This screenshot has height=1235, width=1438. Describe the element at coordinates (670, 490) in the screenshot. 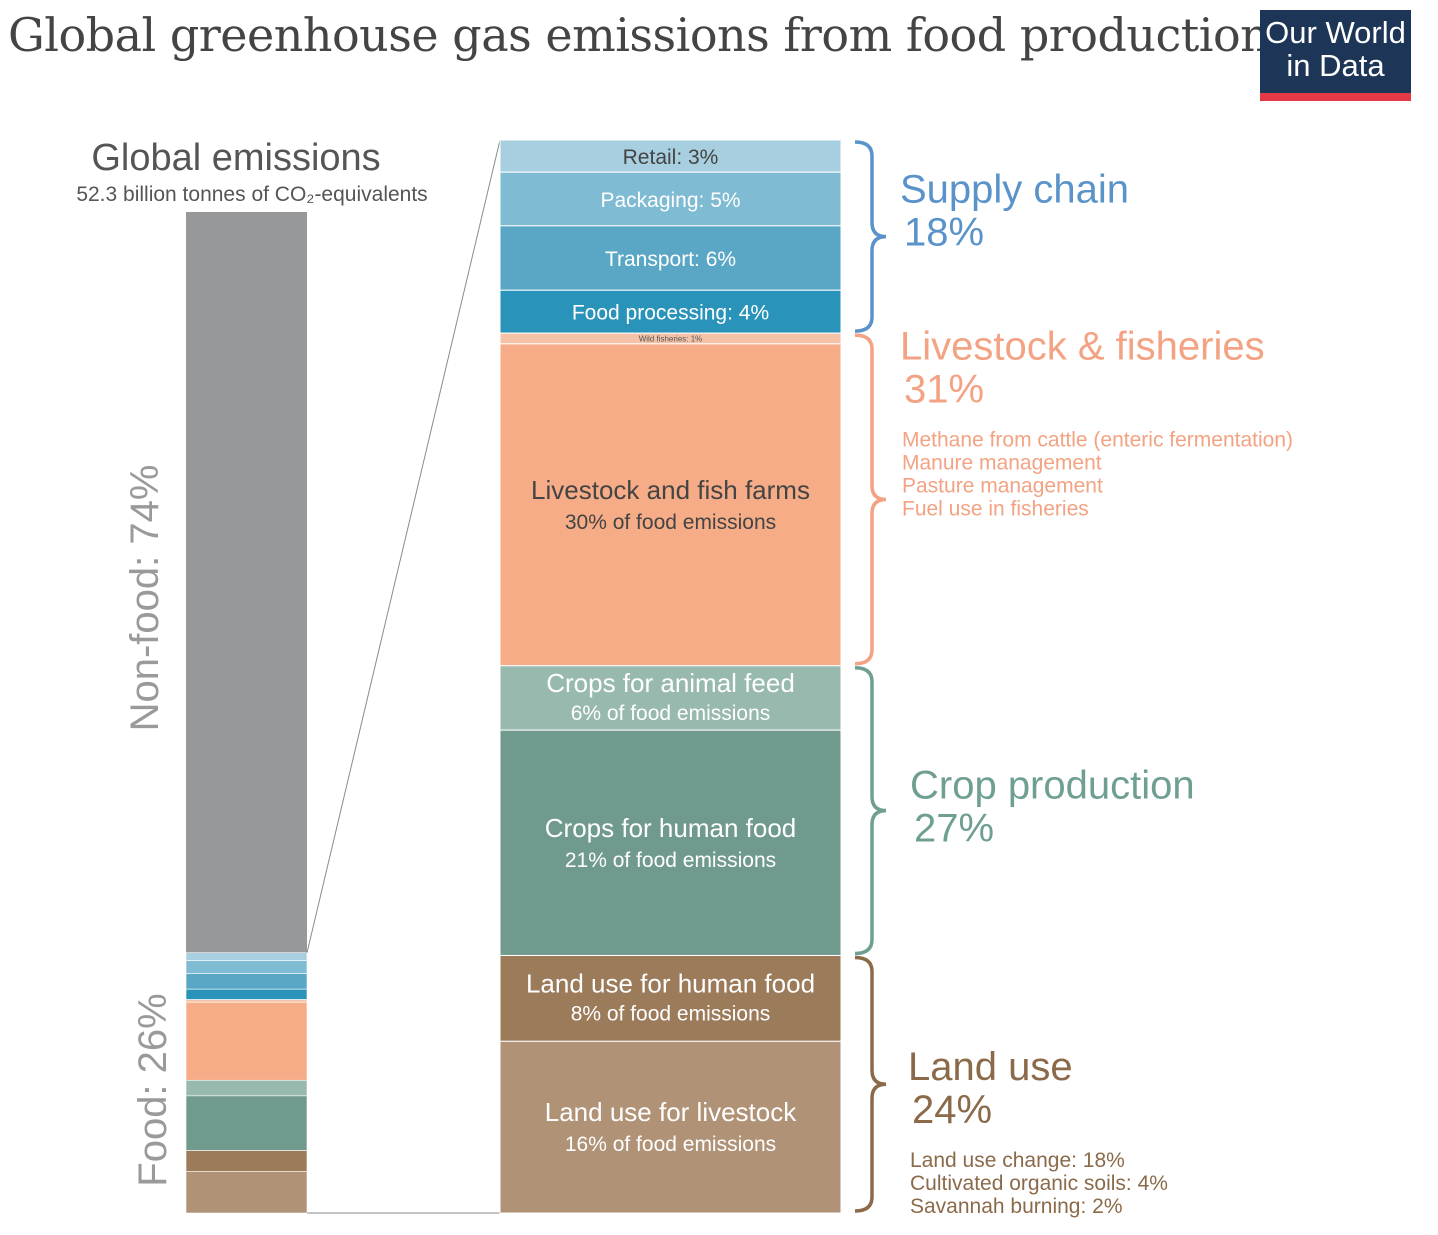

I see `segment-label: Livestock and fish farms` at that location.